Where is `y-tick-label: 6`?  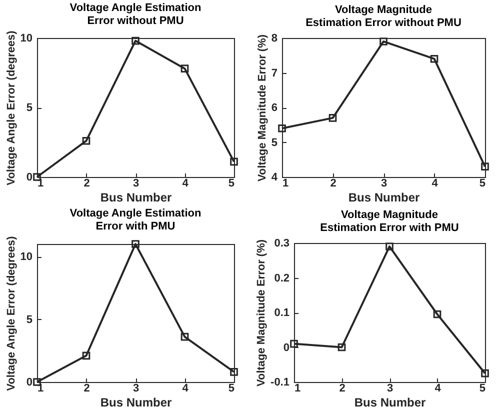 y-tick-label: 6 is located at coordinates (274, 108).